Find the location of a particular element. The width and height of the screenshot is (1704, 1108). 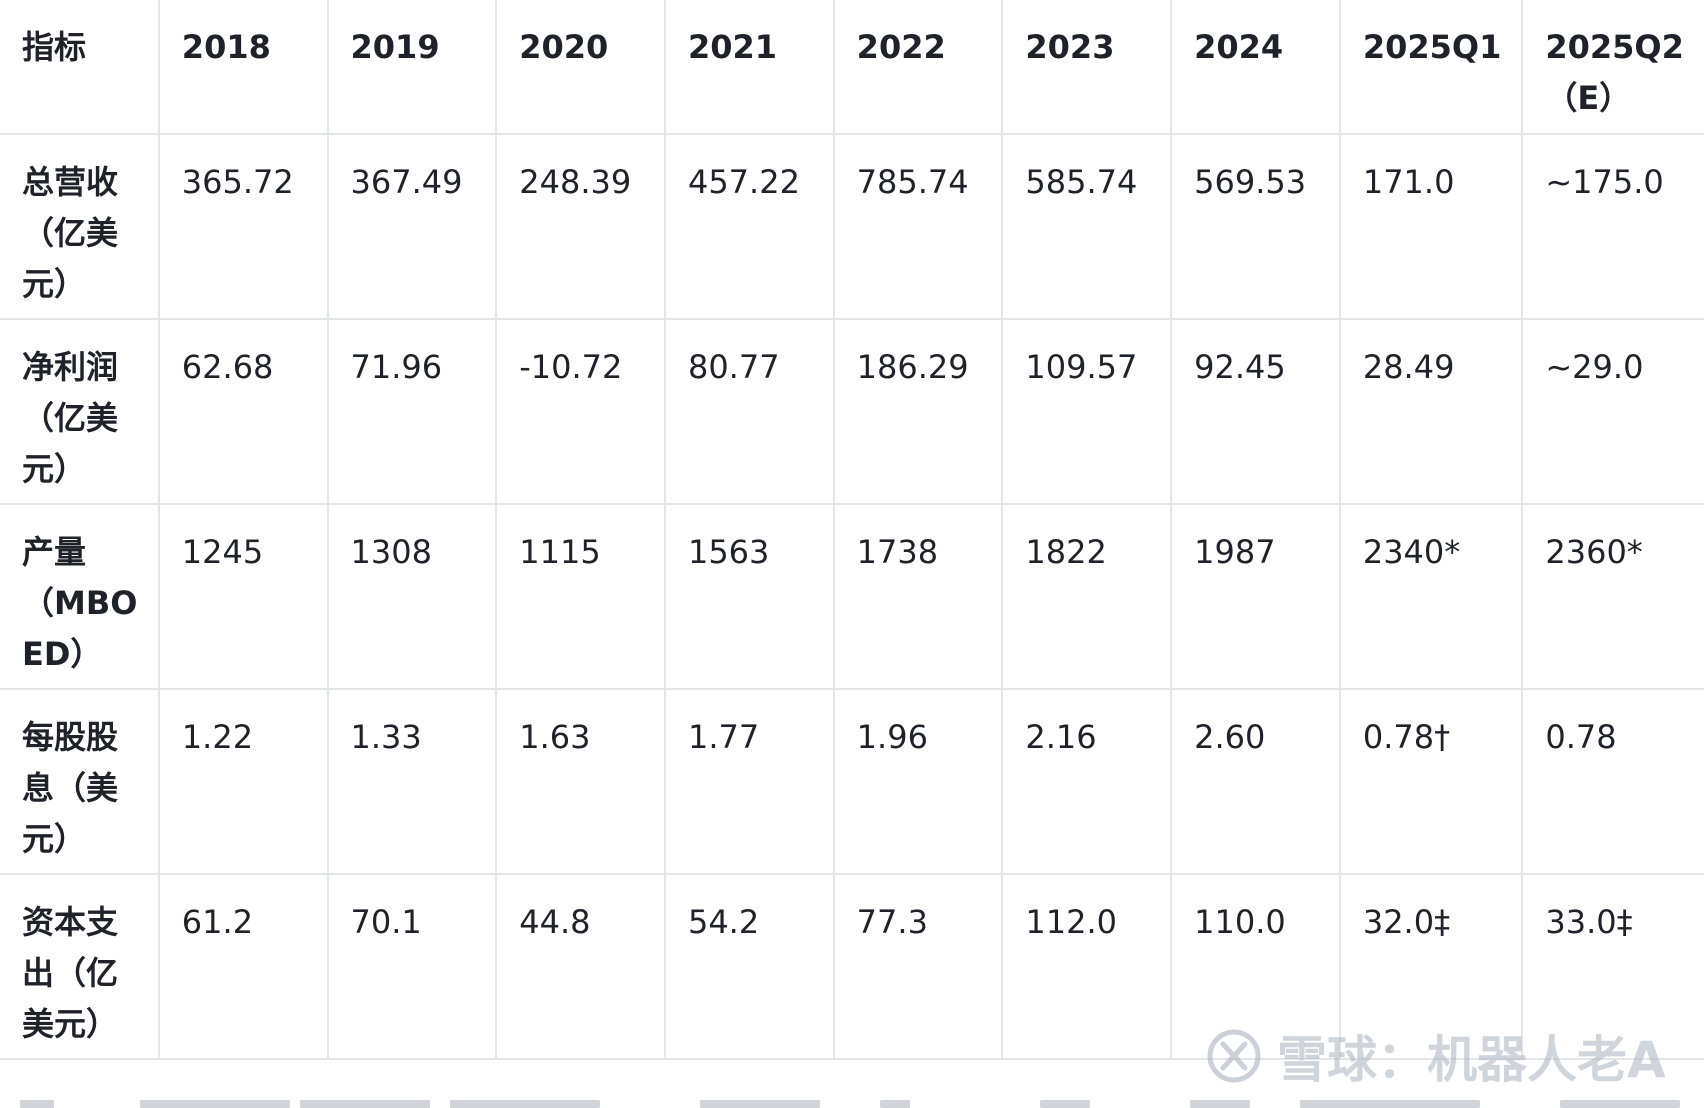

table-cell: 785.74 is located at coordinates (918, 226).